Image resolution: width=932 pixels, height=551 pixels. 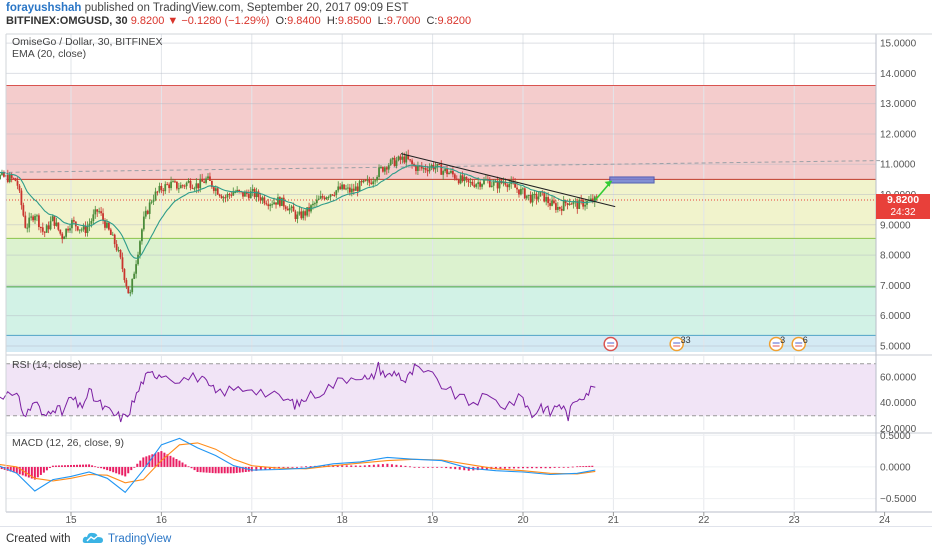 What do you see at coordinates (686, 340) in the screenshot?
I see `event-count-label: 33` at bounding box center [686, 340].